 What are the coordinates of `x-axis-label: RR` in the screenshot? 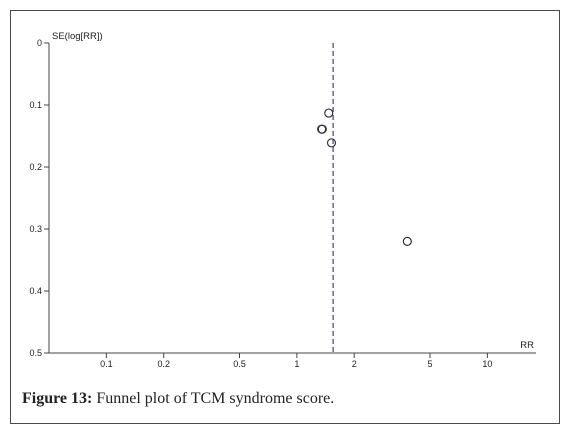 It's located at (527, 345).